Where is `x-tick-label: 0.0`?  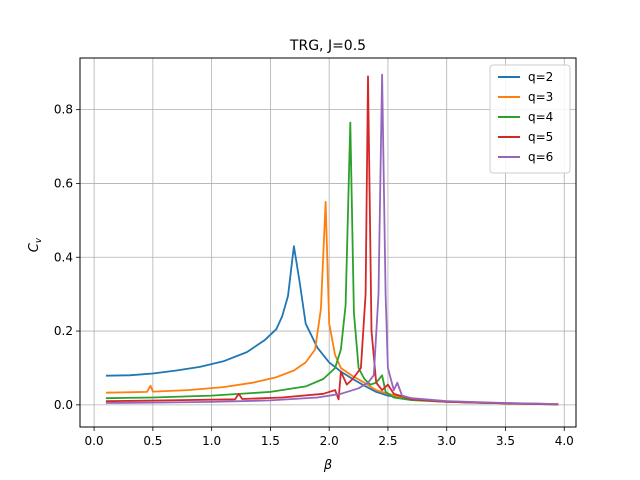
x-tick-label: 0.0 is located at coordinates (94, 441).